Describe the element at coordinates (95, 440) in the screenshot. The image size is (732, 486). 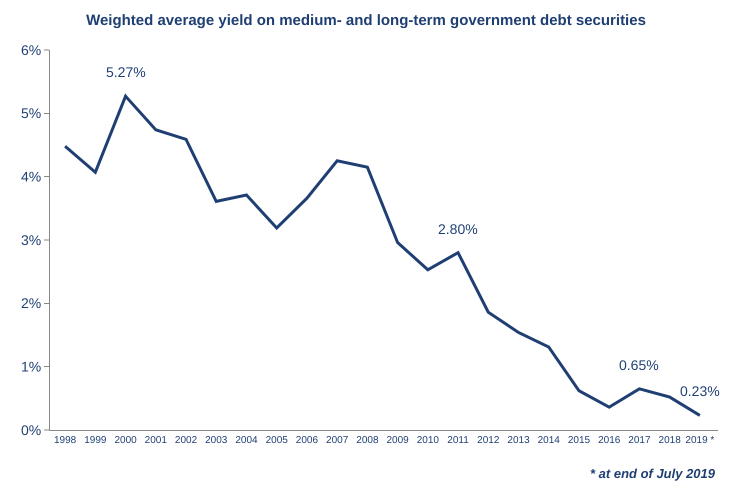
I see `x-tick-label: 1999` at that location.